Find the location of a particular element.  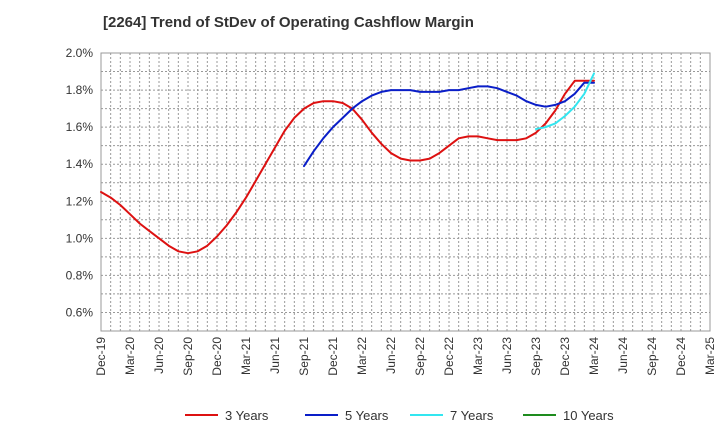

x-tick-label: Jun-21 is located at coordinates (275, 355).